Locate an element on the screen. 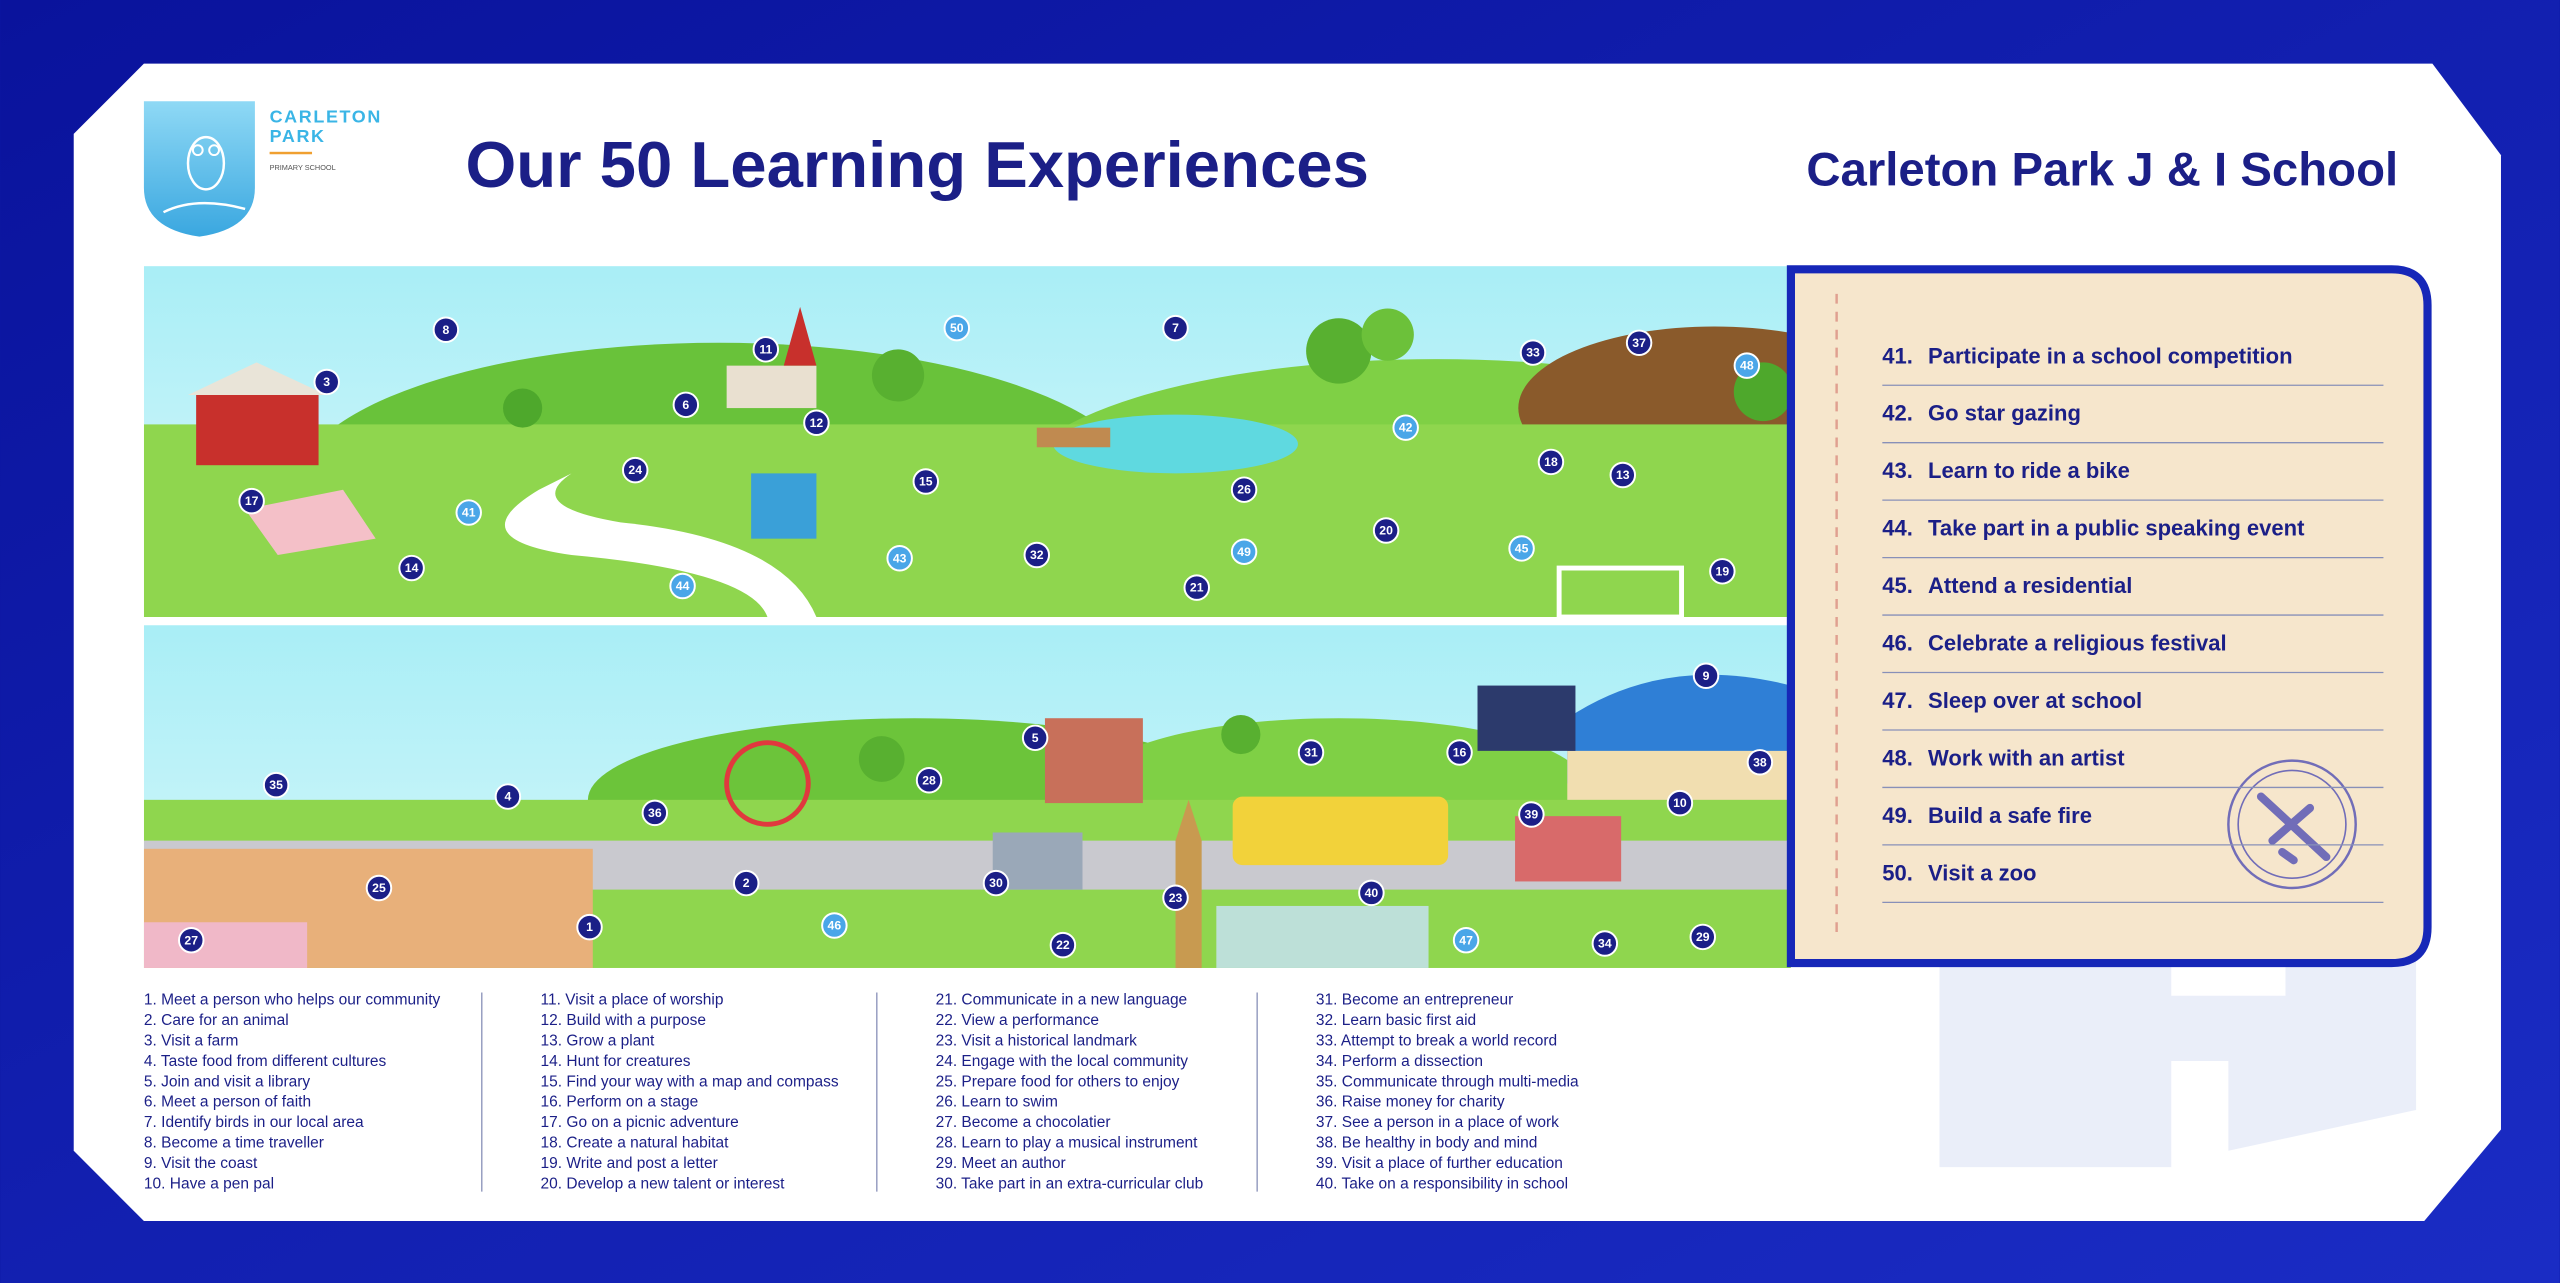  marker-label: 7 is located at coordinates (1175, 328).